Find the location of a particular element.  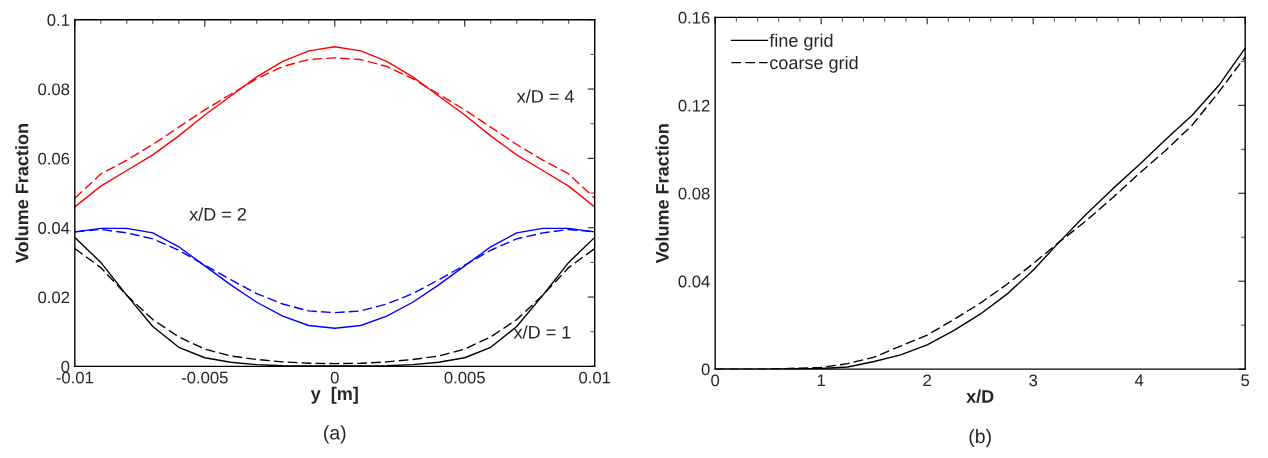

y-tick-label: 0.1 is located at coordinates (58, 20).